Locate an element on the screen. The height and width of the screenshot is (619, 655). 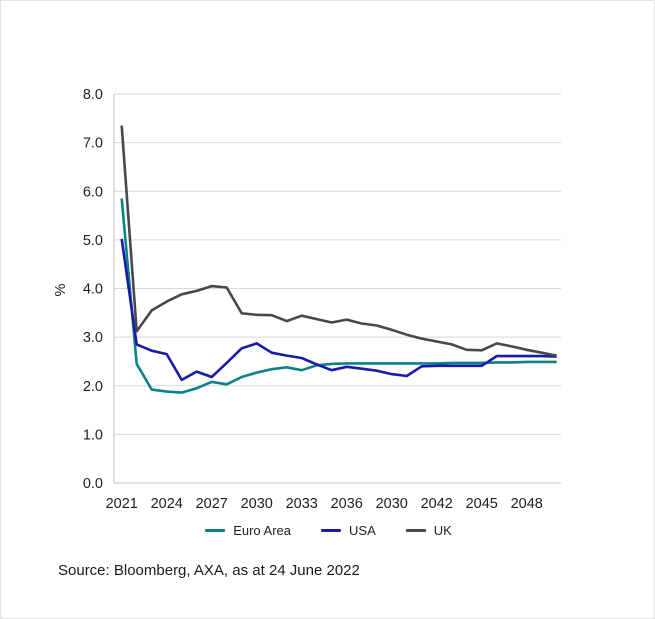
x-tick-label: 2048 is located at coordinates (527, 504).